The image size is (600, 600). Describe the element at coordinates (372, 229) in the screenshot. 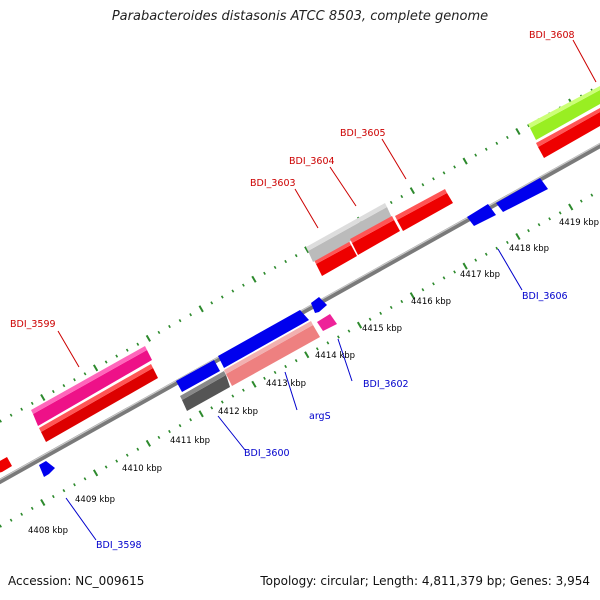

I see `gene-arrow-bdi-3604-top` at that location.